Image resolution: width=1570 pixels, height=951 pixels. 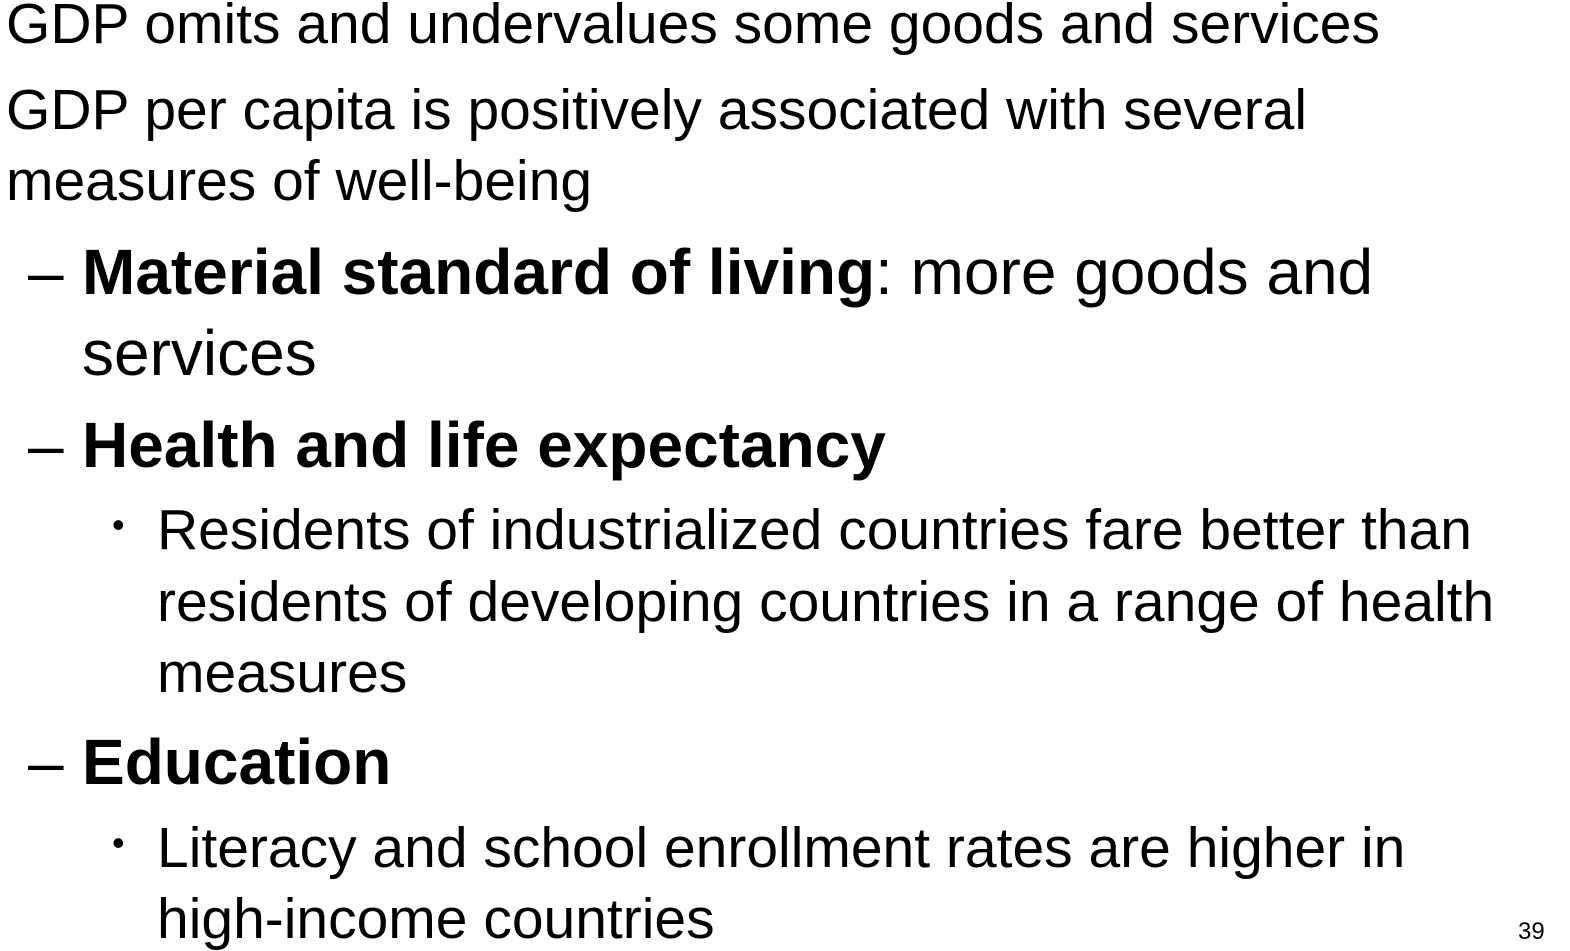 What do you see at coordinates (1124, 272) in the screenshot?
I see `subpoint-description: : more goods and` at bounding box center [1124, 272].